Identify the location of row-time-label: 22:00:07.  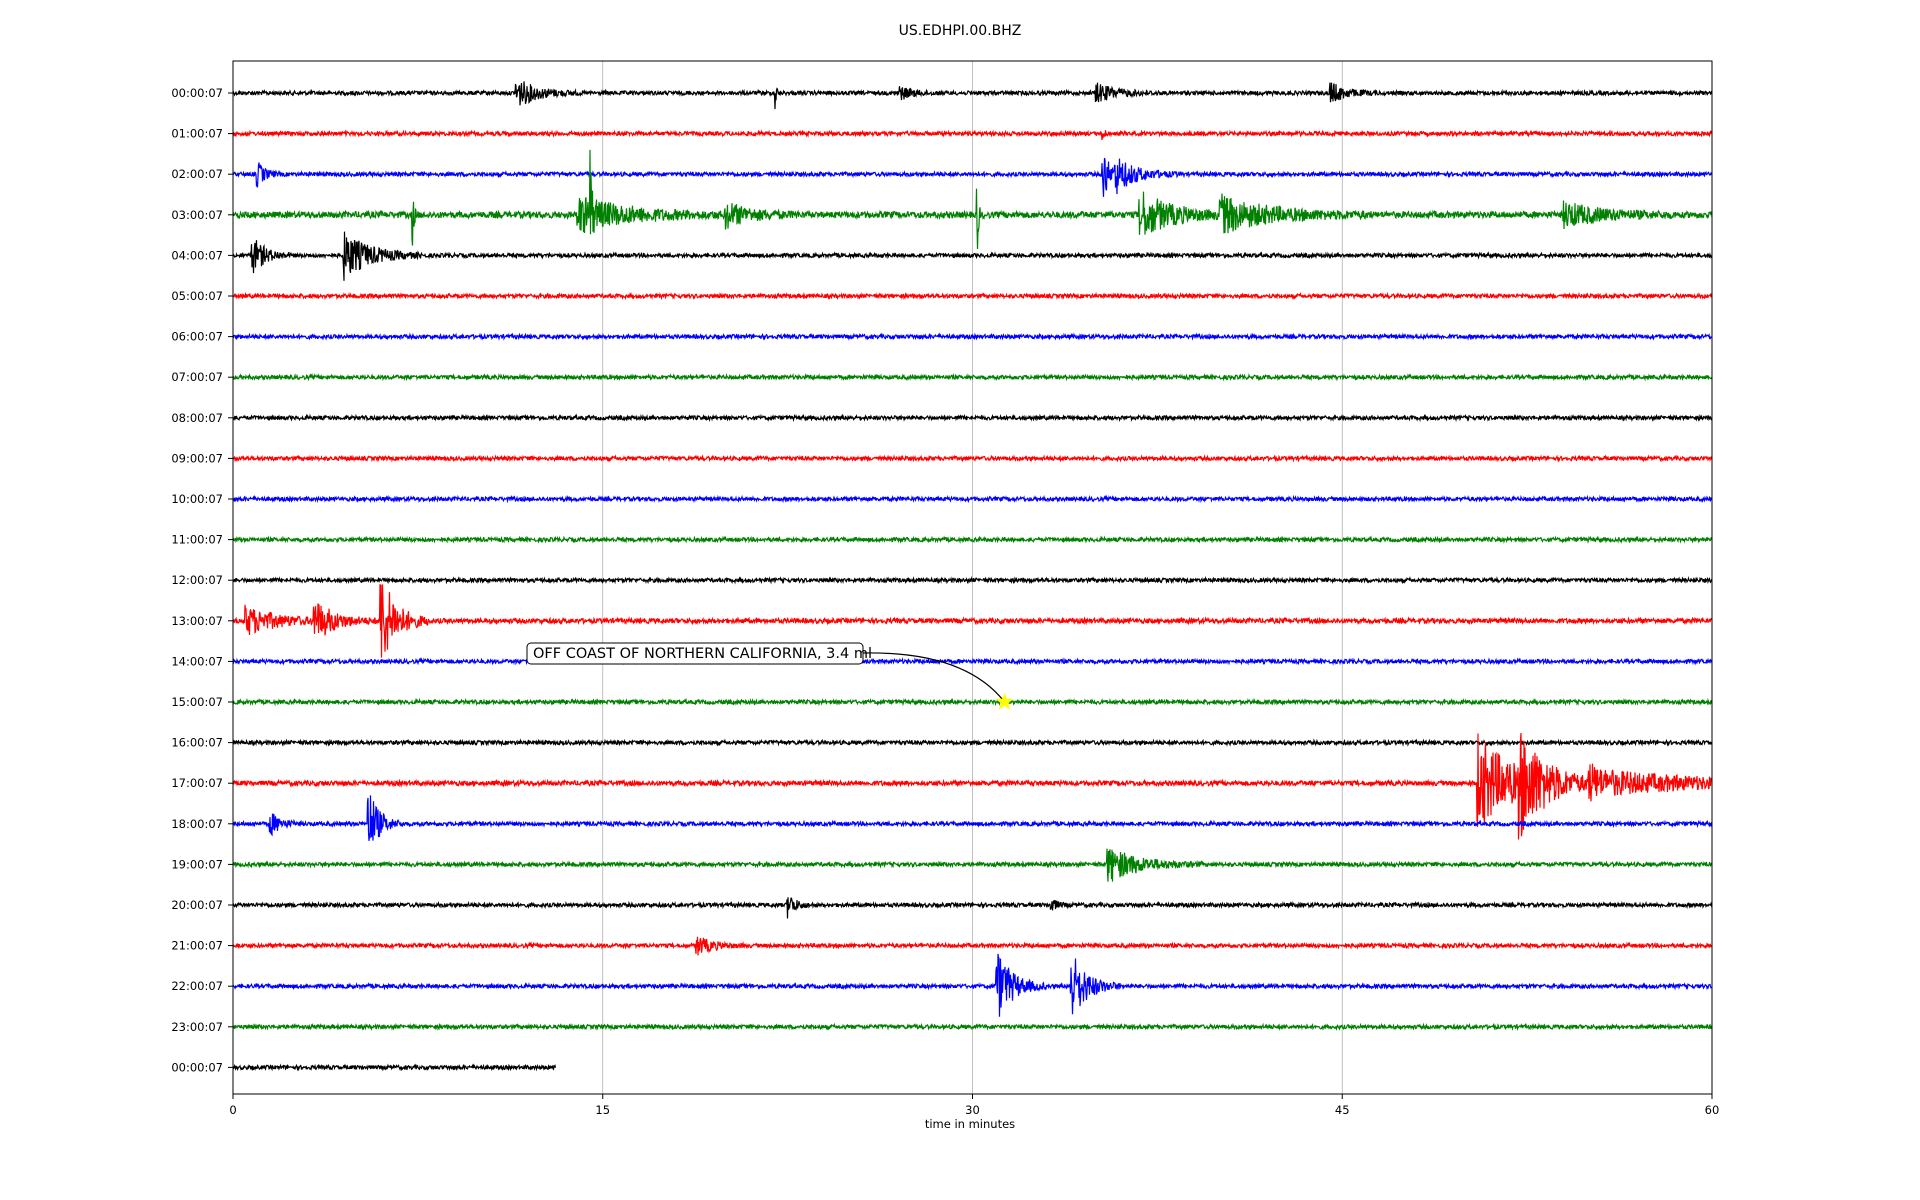
(197, 986).